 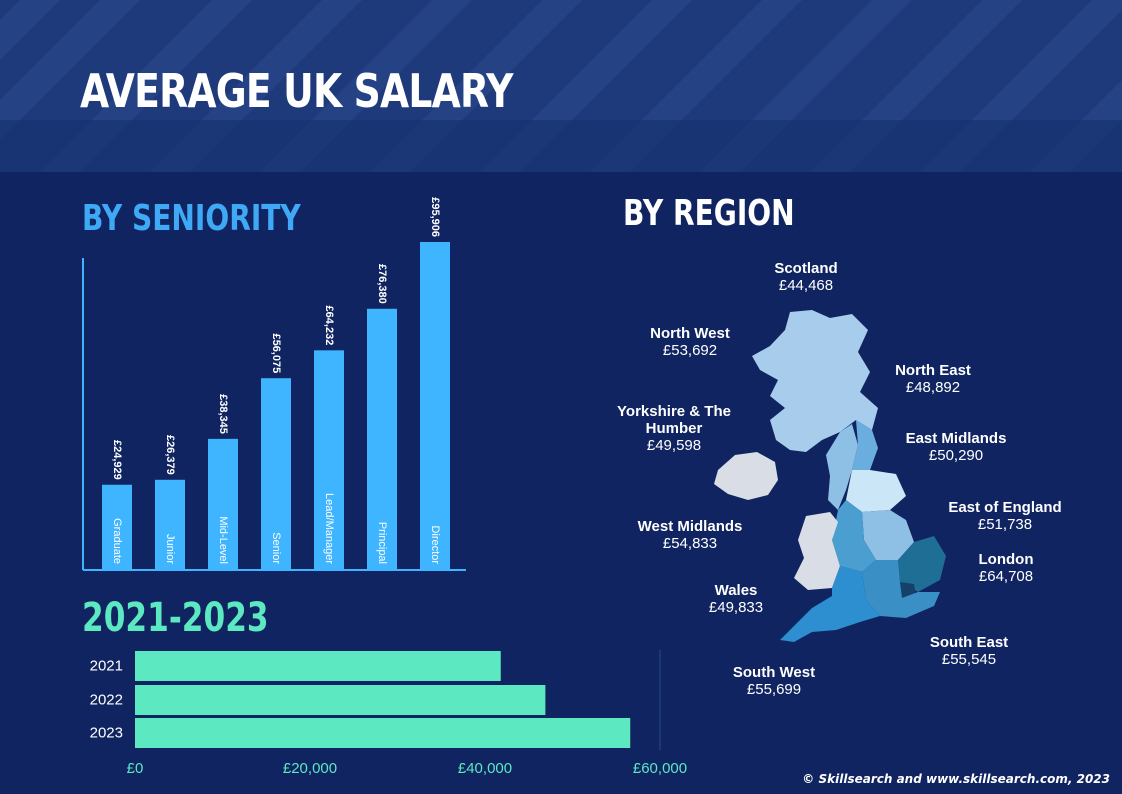 I want to click on seniority-value-label: £24,929, so click(x=117, y=460).